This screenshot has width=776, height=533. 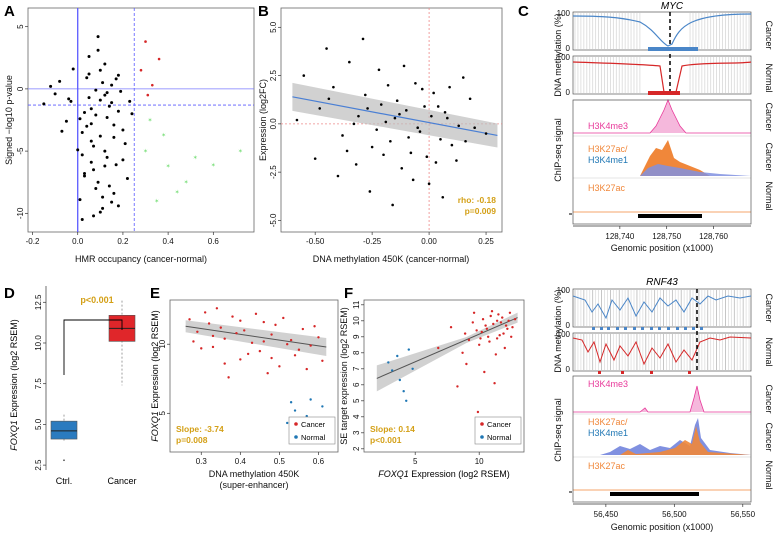 What do you see at coordinates (647, 350) in the screenshot?
I see `hmr-marks-g` at bounding box center [647, 350].